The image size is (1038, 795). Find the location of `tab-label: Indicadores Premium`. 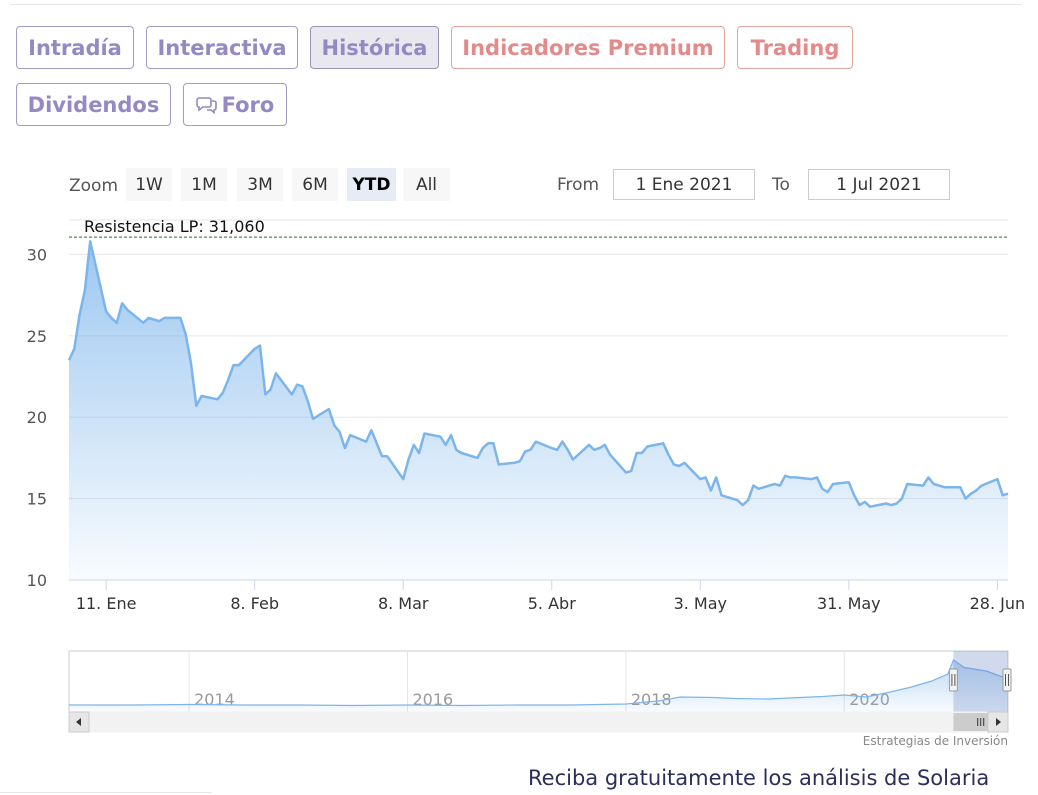

tab-label: Indicadores Premium is located at coordinates (588, 47).